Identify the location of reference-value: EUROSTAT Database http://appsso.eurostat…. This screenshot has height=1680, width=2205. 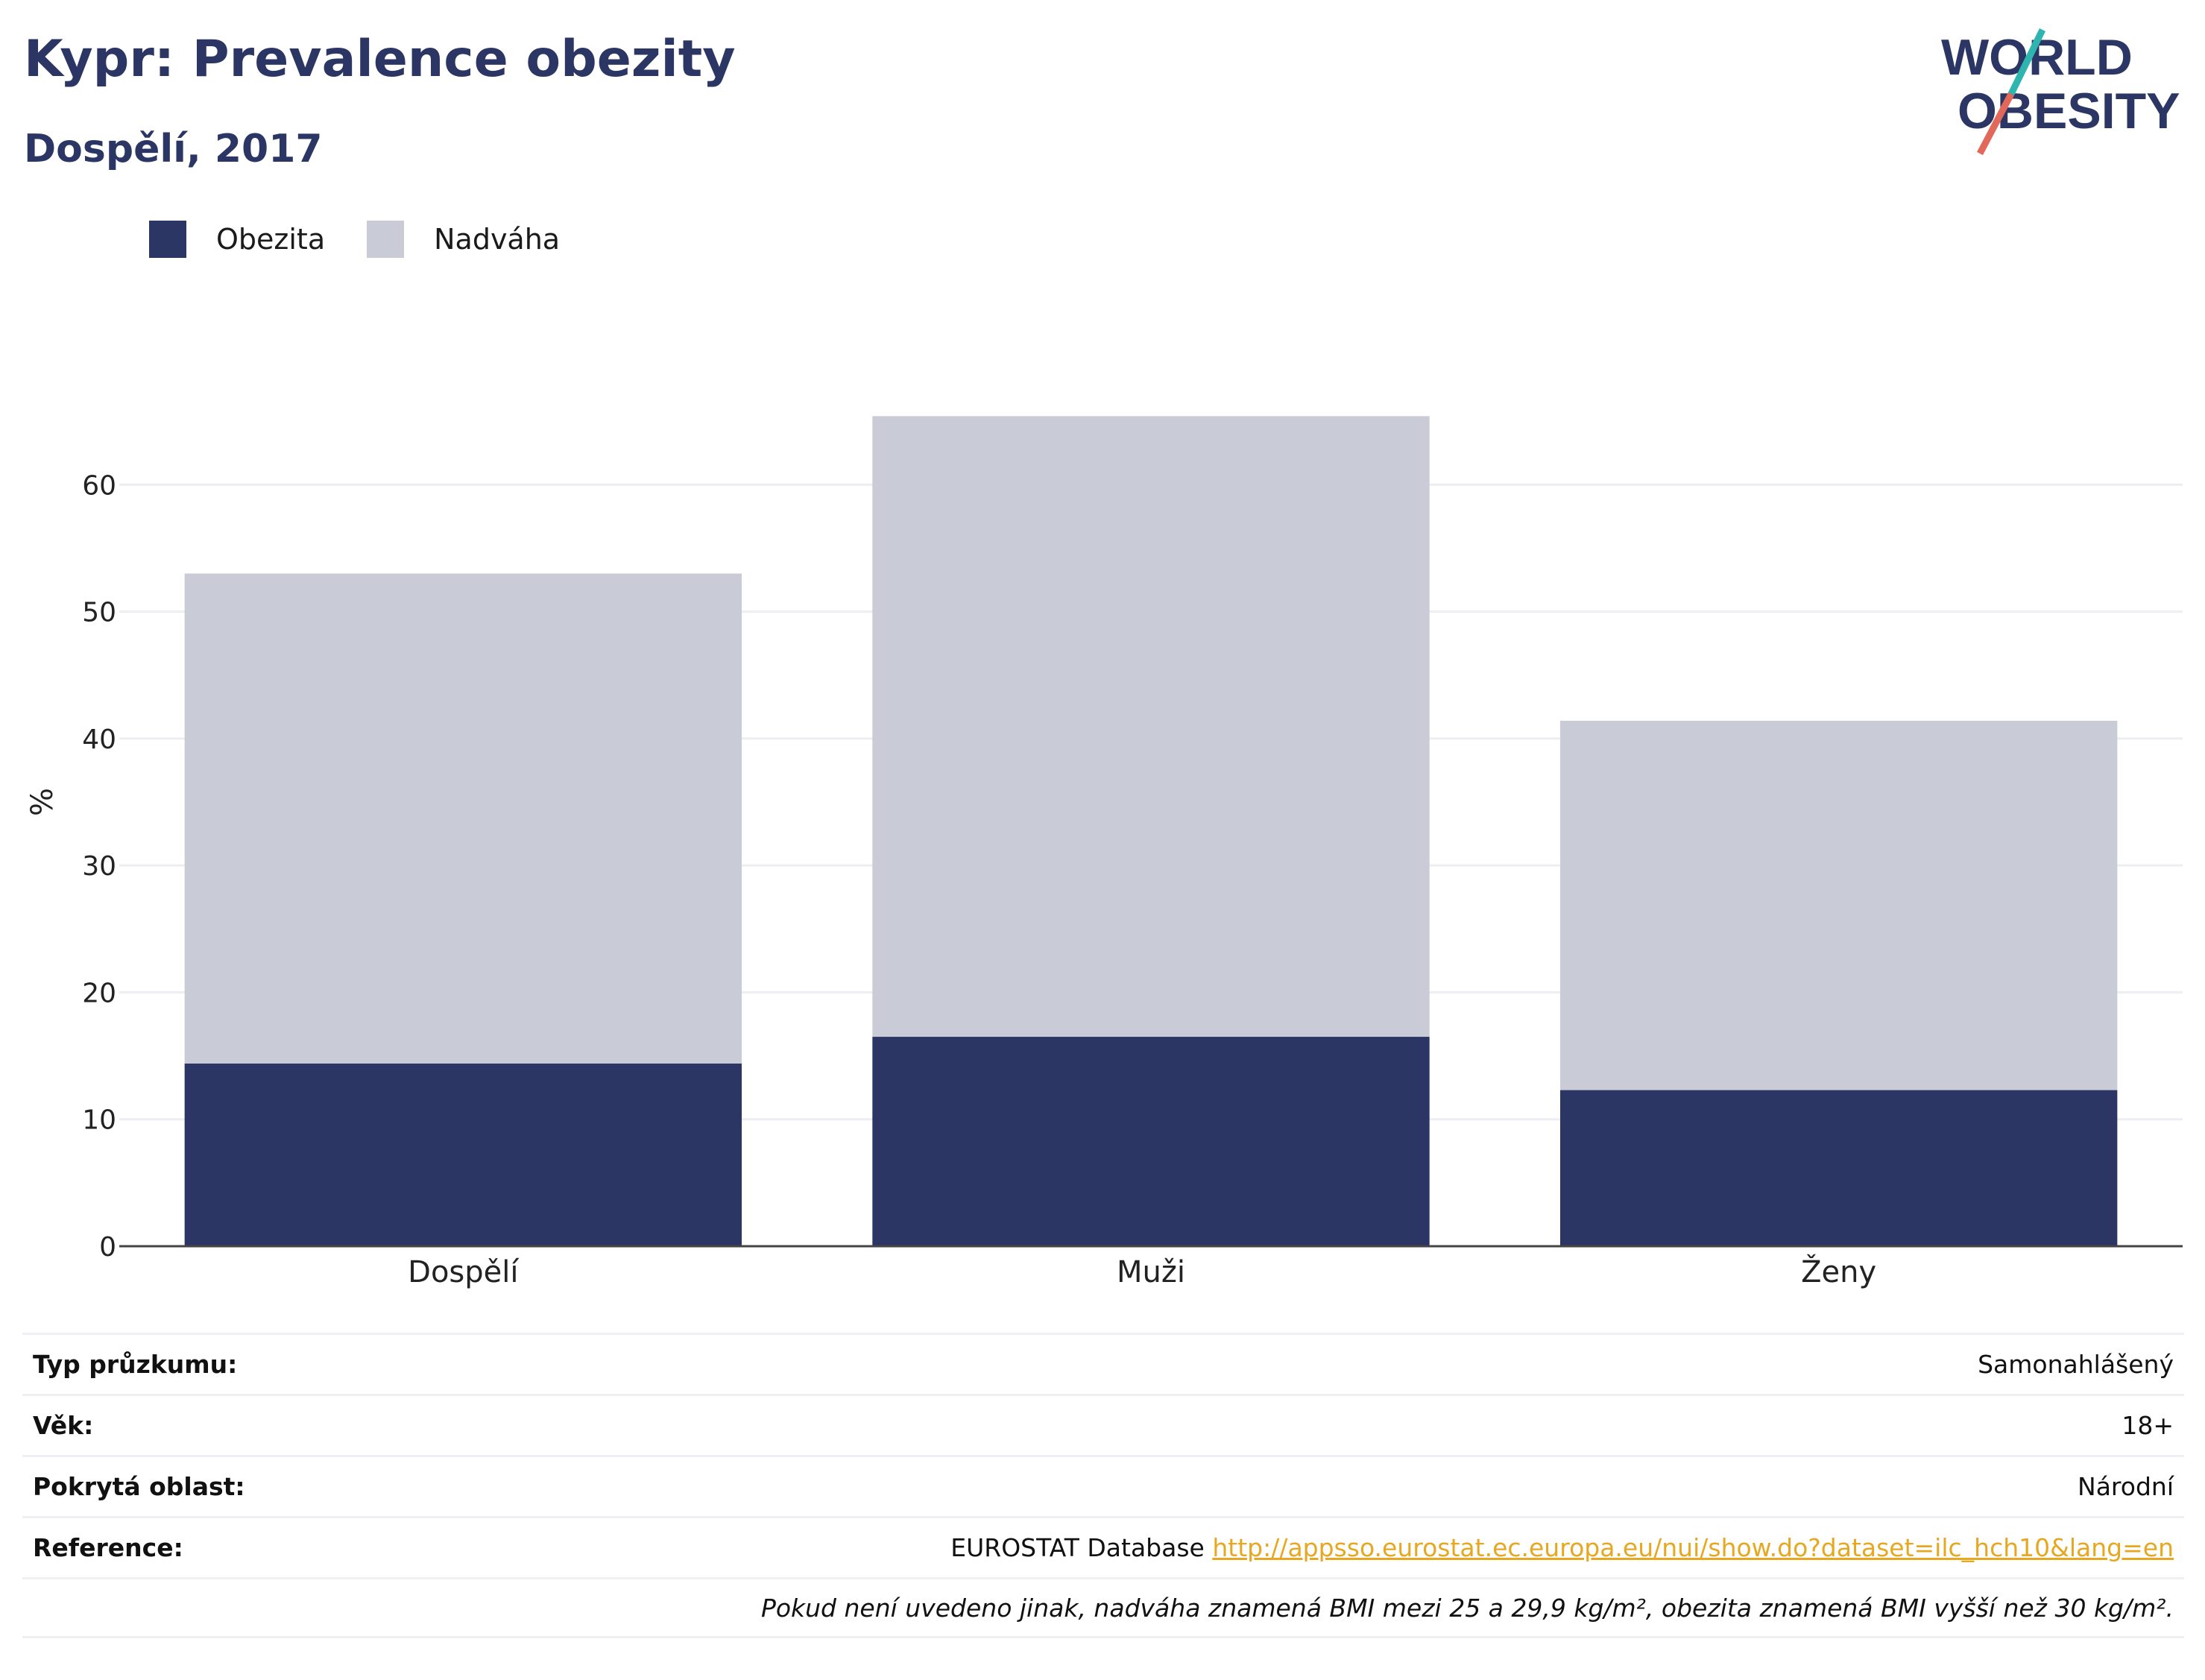
(1562, 1547).